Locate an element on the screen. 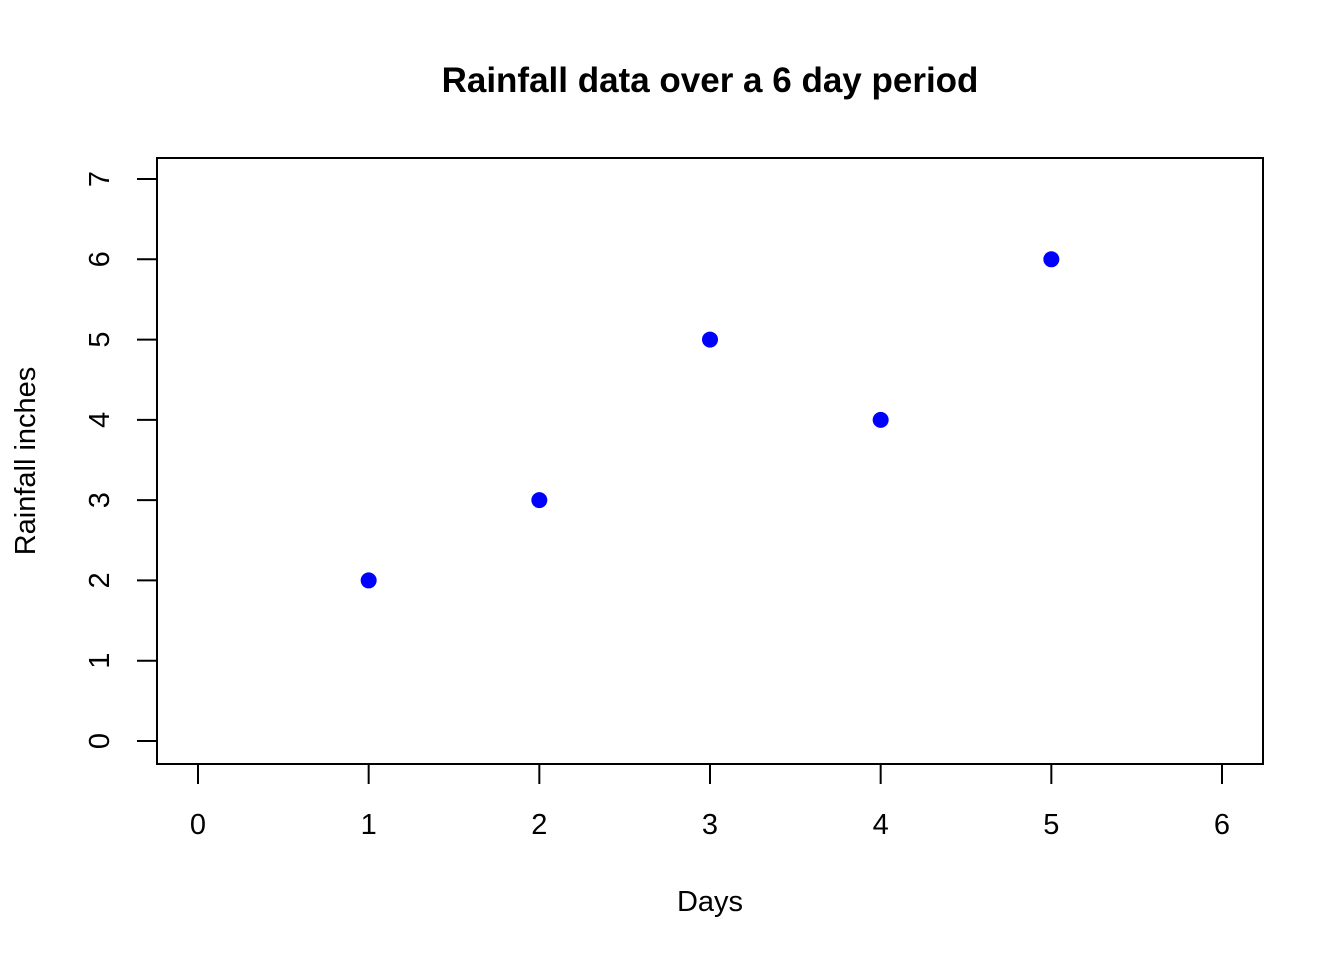  x-tick-label: 6 is located at coordinates (1222, 825).